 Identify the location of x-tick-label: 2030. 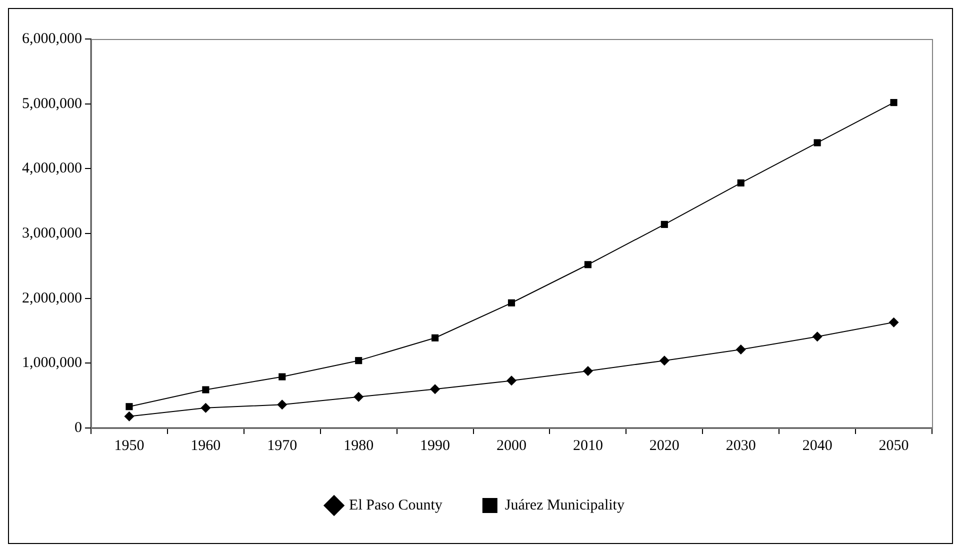
(741, 446).